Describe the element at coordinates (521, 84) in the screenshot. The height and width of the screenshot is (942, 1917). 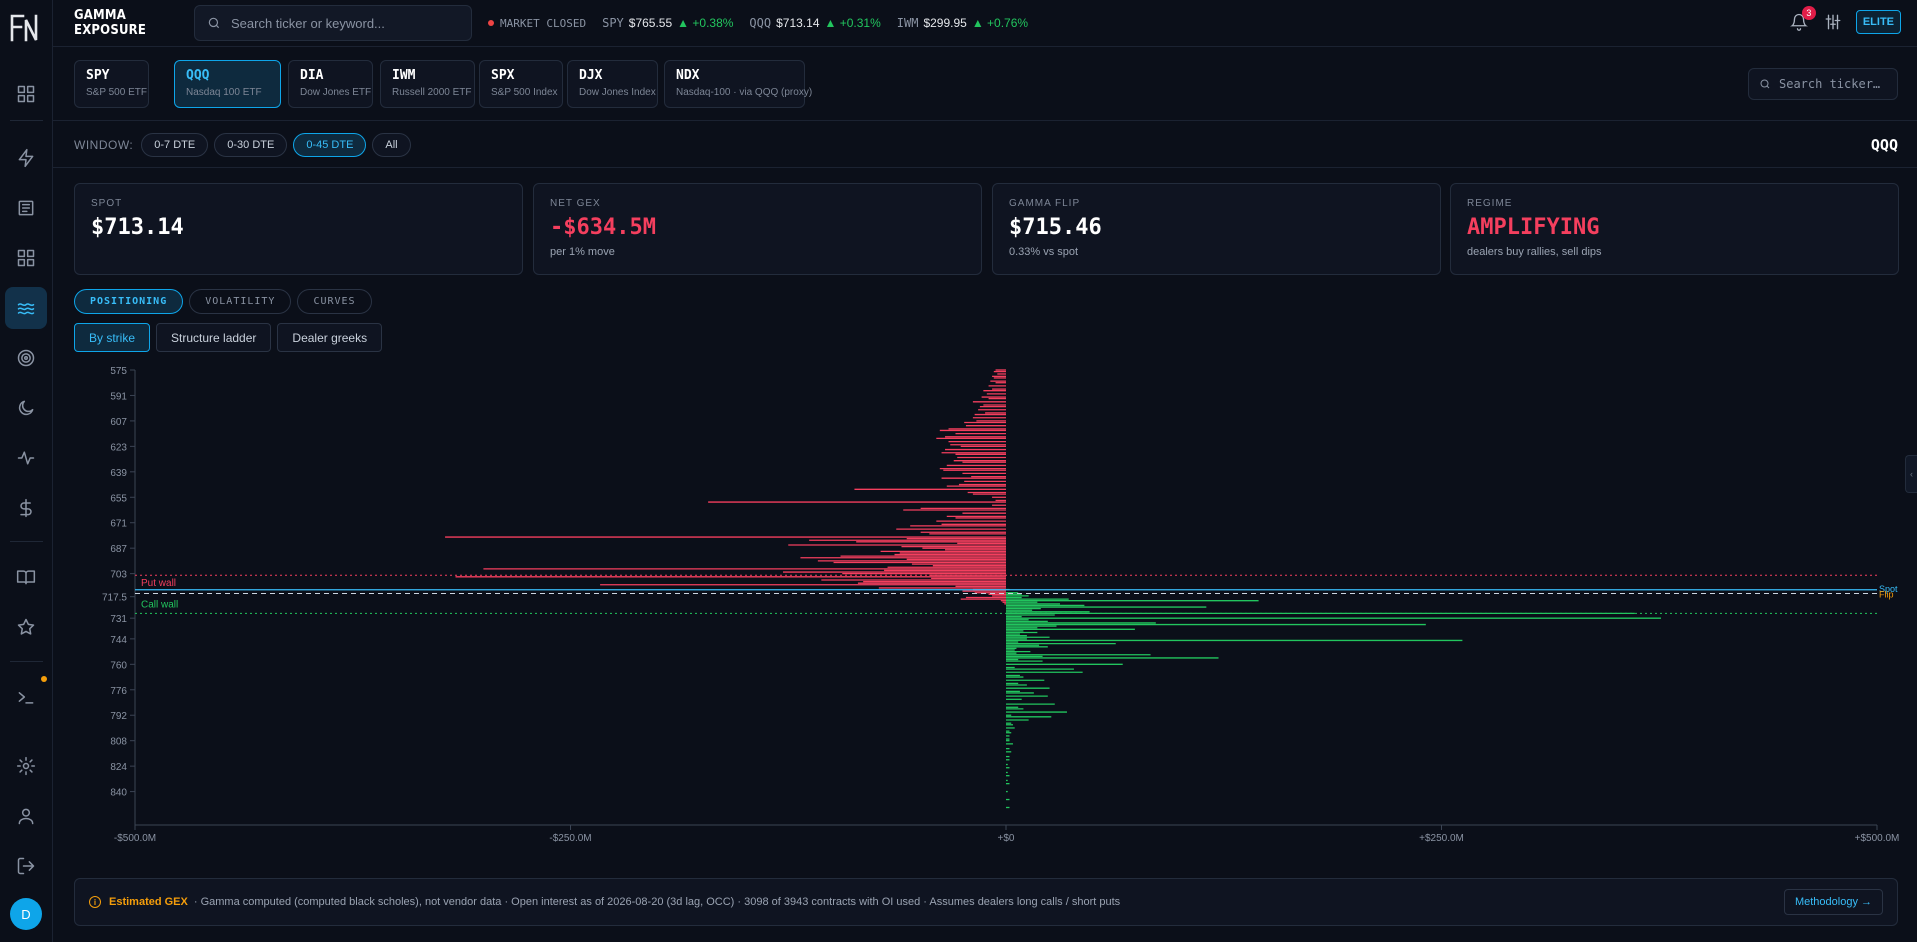
I see `ticker-card-spx: SPX S&P 500 Index` at that location.